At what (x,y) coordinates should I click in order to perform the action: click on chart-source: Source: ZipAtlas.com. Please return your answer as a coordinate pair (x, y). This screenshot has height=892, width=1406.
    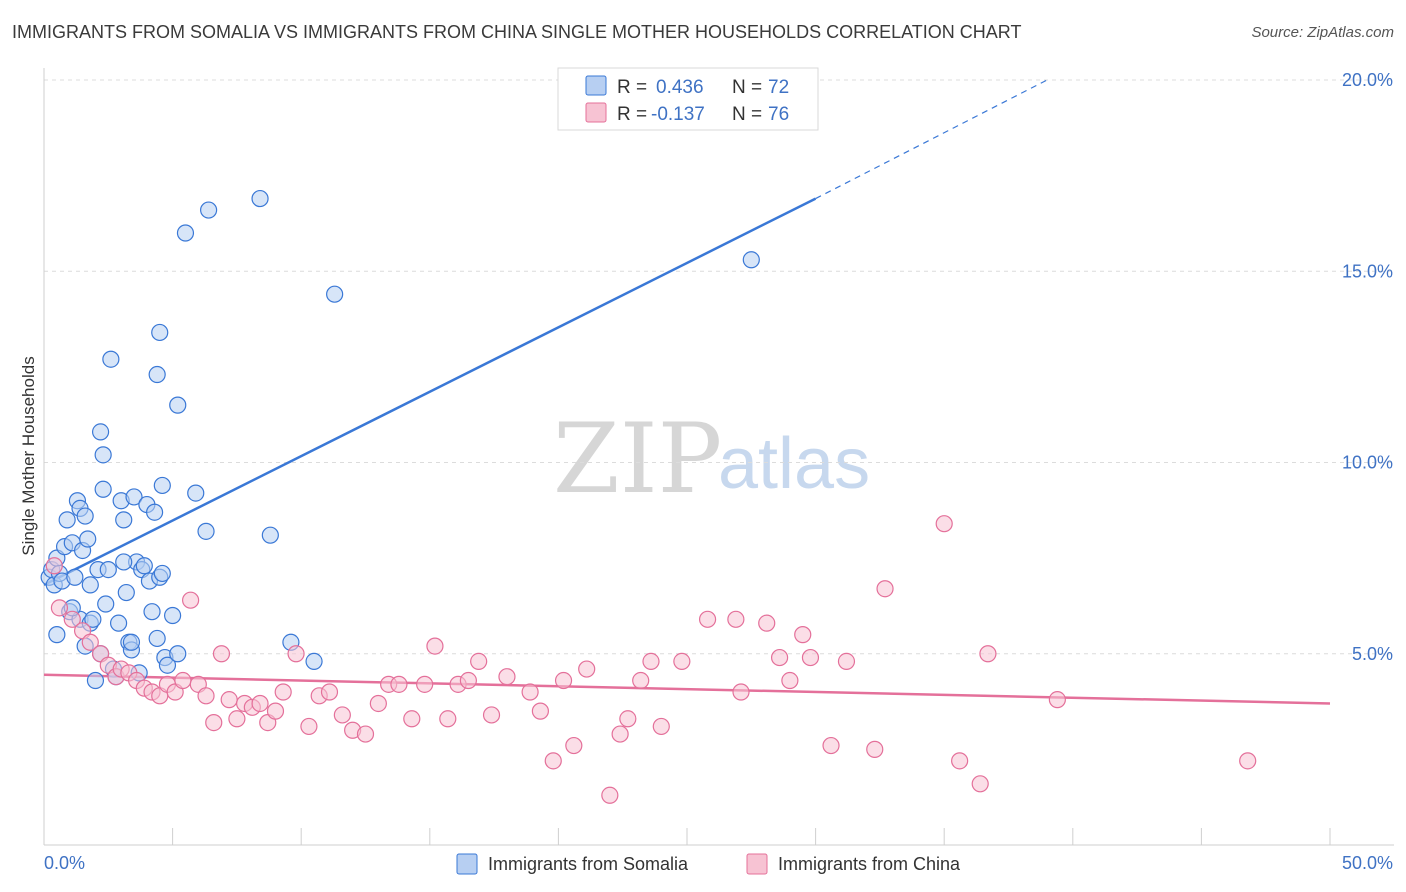
    Looking at the image, I should click on (1322, 32).